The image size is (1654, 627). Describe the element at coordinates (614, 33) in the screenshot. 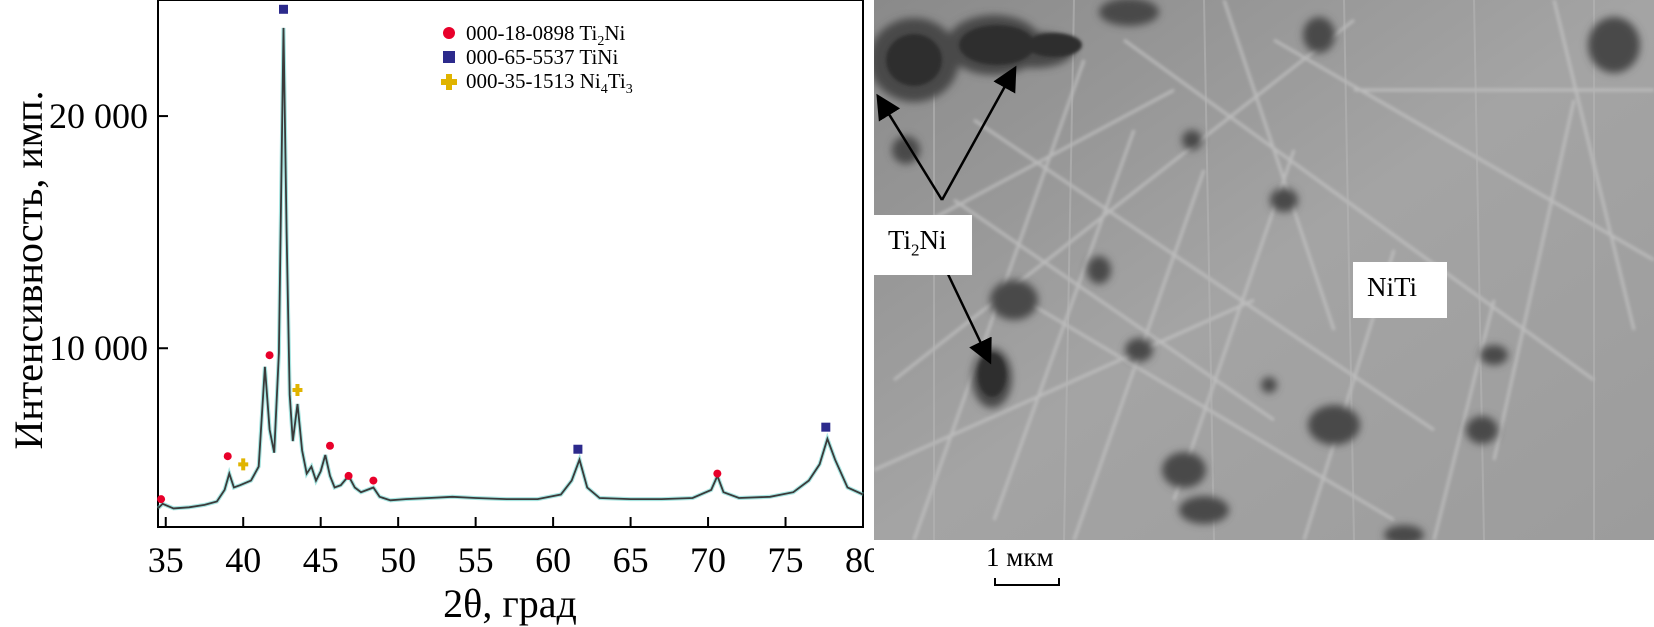

I see `legend-formula2-ti2ni: Ni` at that location.